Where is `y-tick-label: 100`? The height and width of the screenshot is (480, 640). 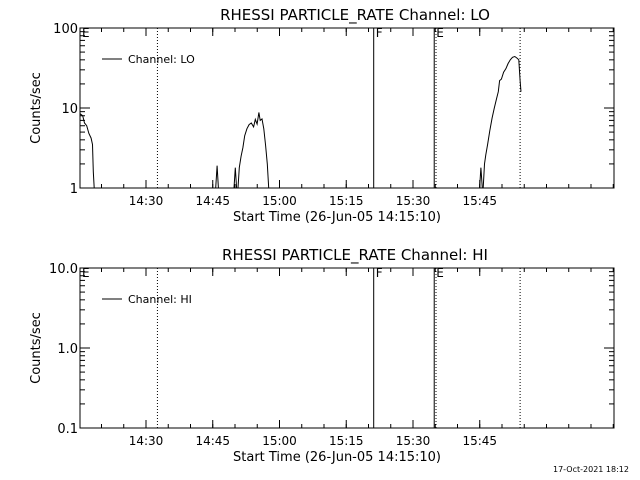 y-tick-label: 100 is located at coordinates (65, 29).